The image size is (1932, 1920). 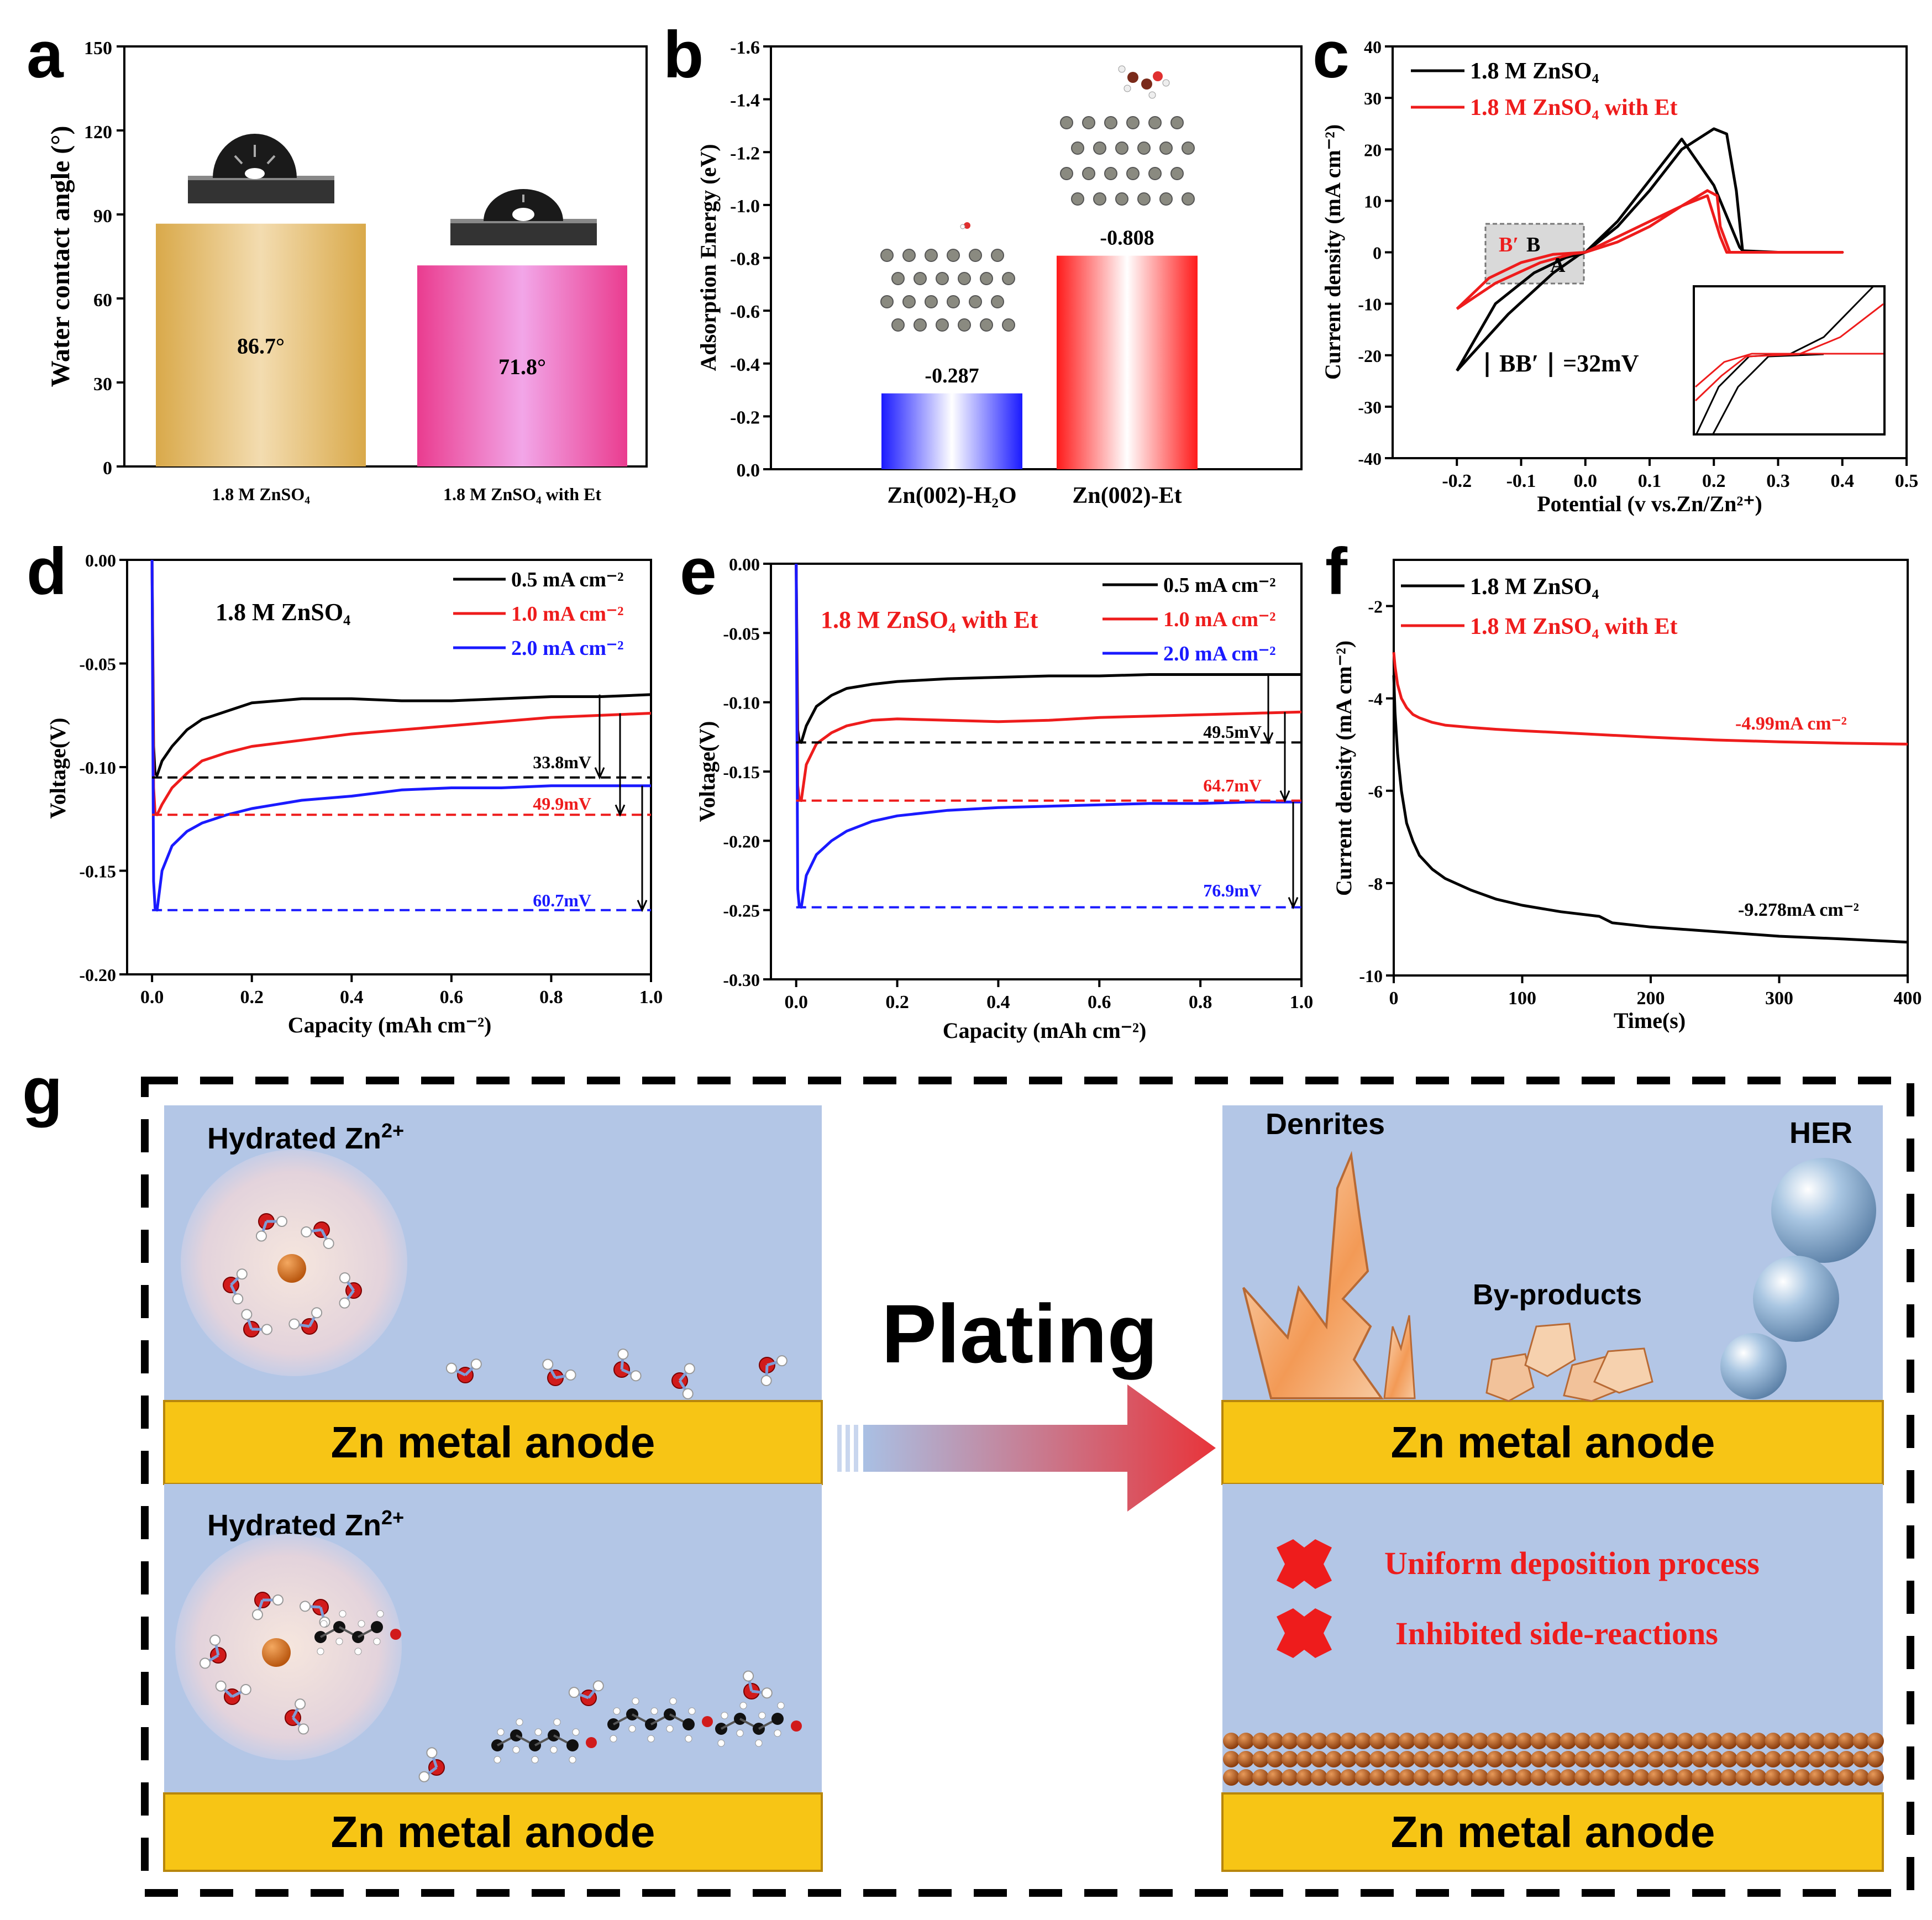 What do you see at coordinates (1522, 998) in the screenshot?
I see `panel-f-xtick-label: 100` at bounding box center [1522, 998].